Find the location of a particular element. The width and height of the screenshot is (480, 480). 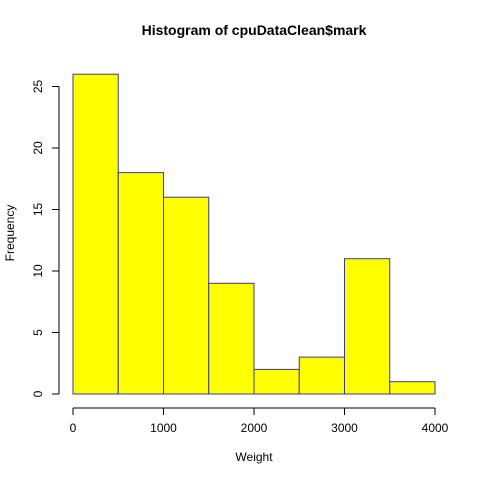

x-tick-label: 3000 is located at coordinates (344, 428).